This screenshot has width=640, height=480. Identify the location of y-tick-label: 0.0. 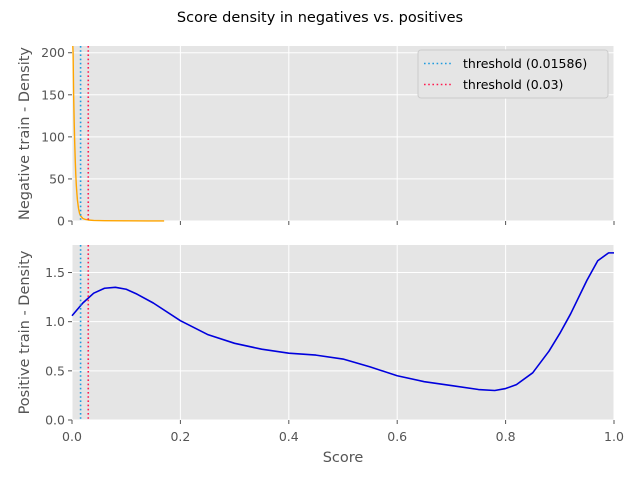
(55, 420).